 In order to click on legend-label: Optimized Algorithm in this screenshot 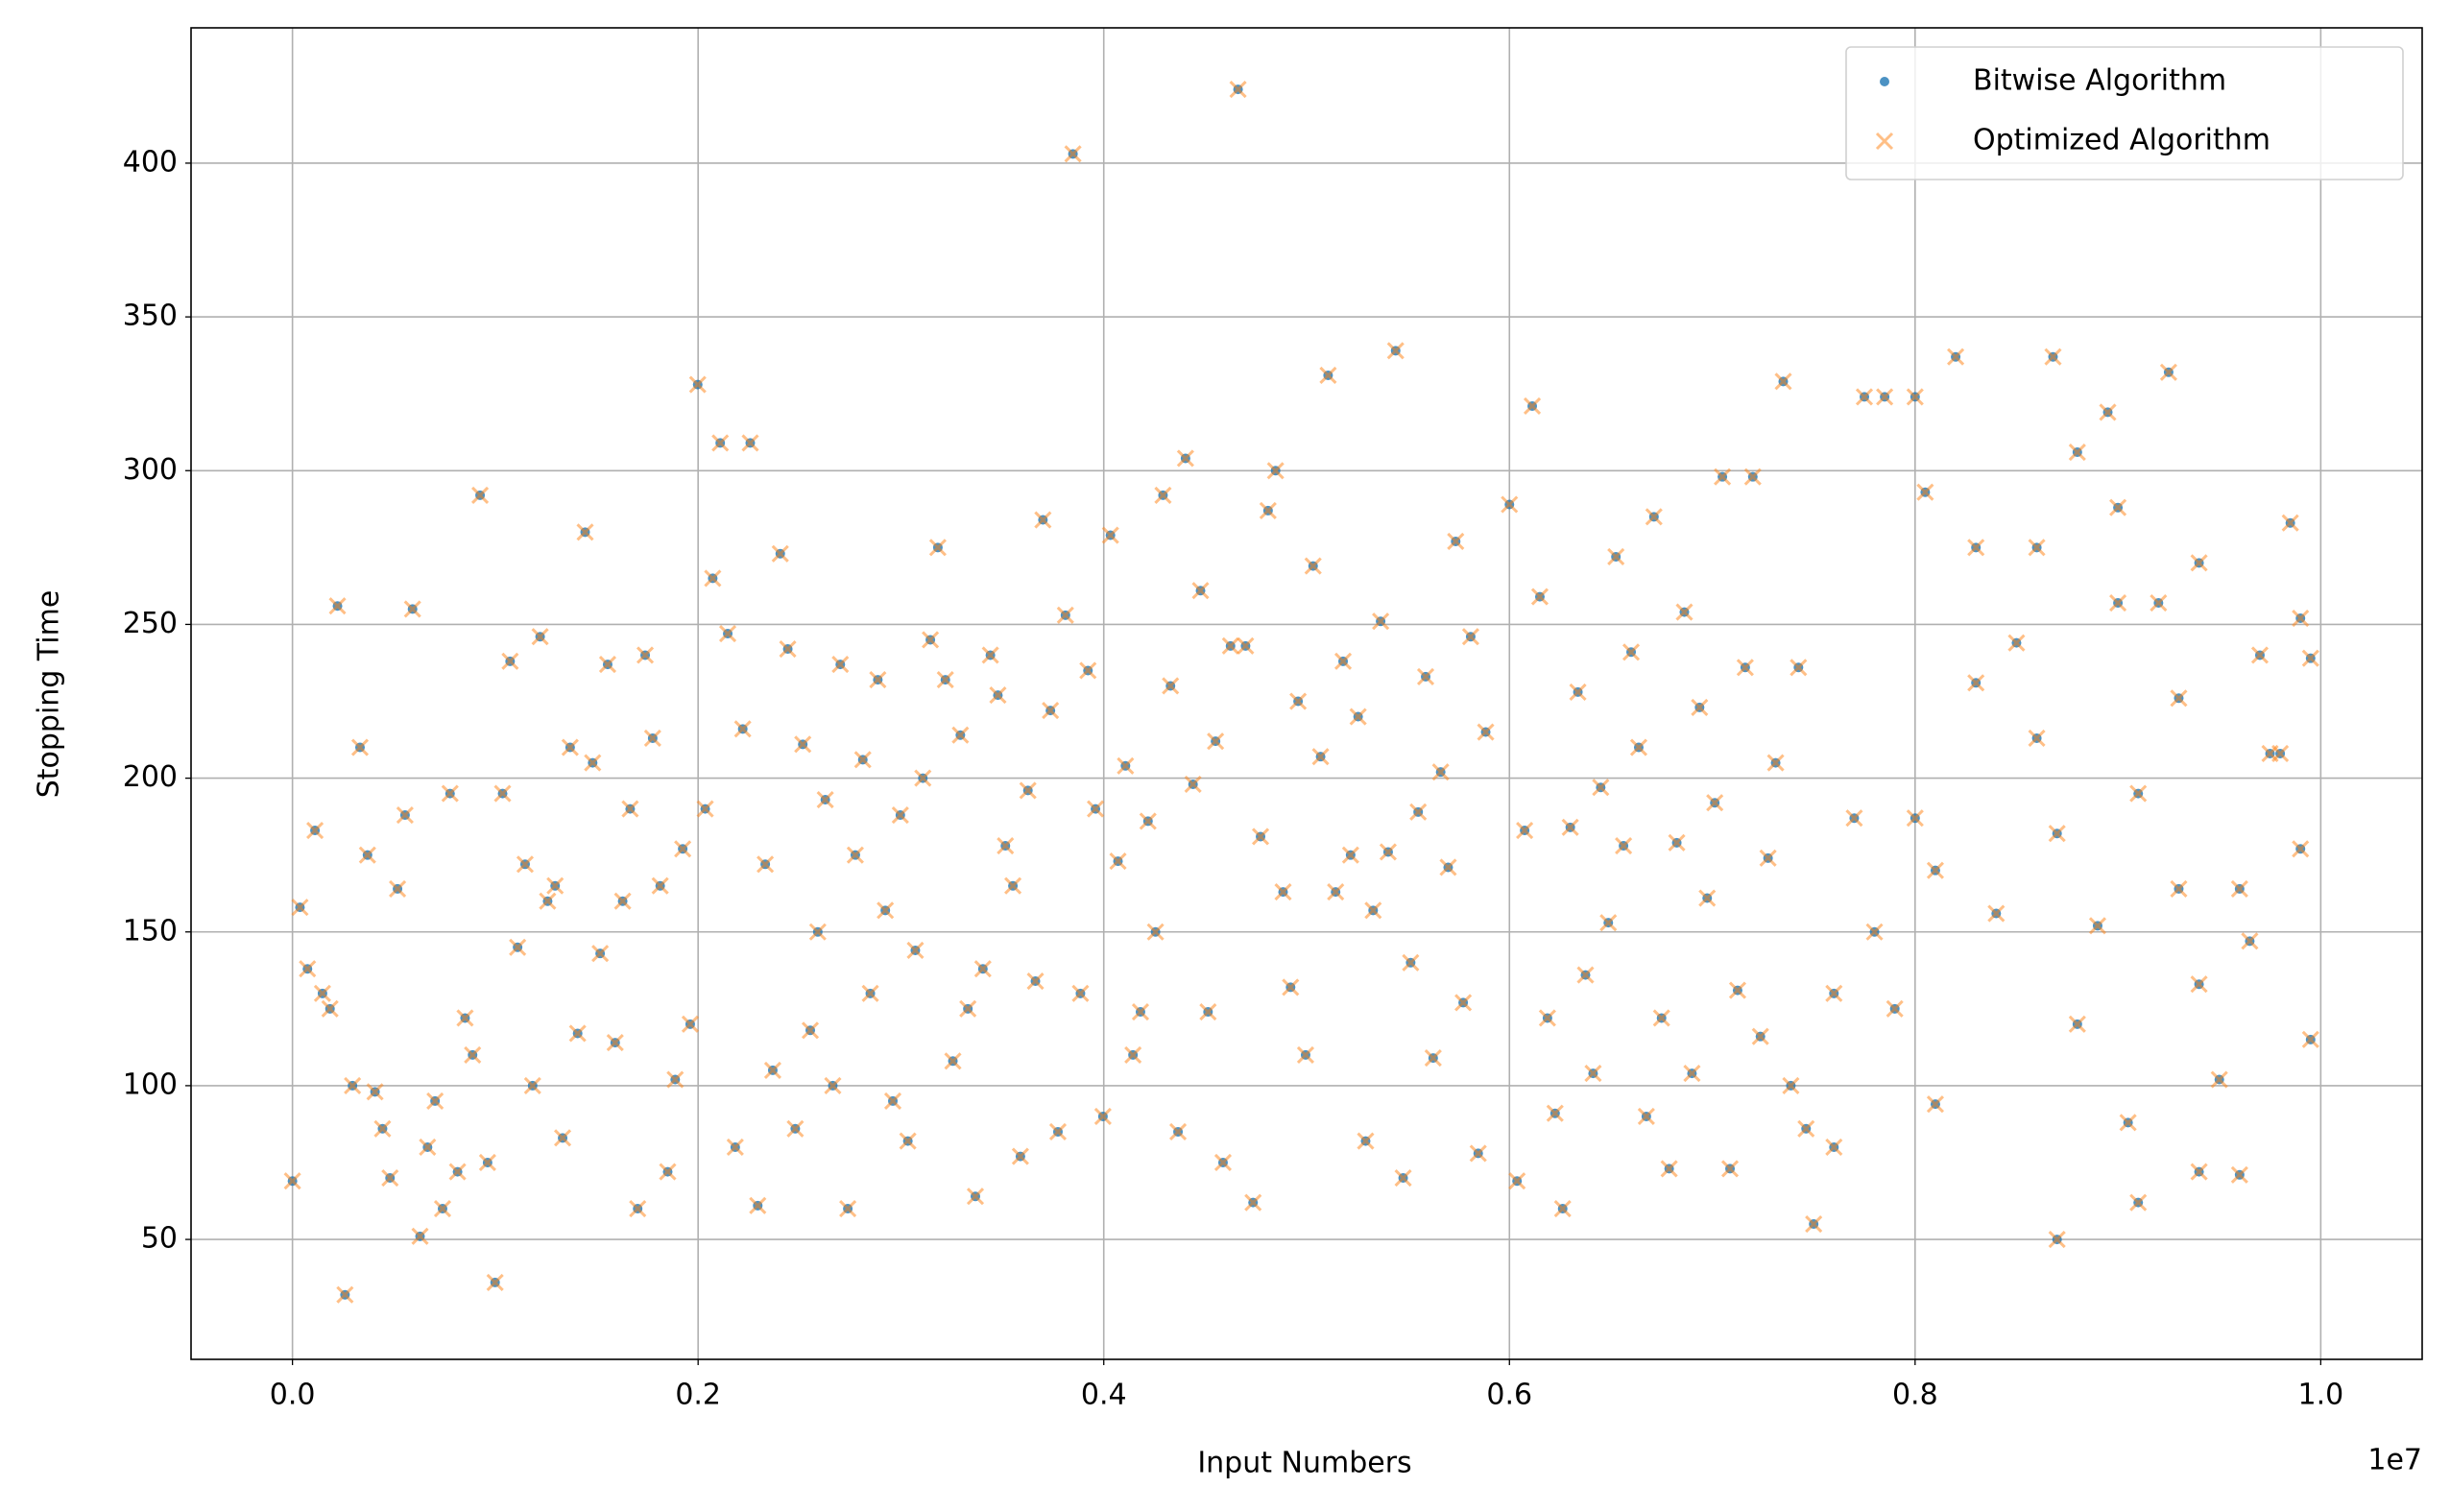, I will do `click(2121, 140)`.